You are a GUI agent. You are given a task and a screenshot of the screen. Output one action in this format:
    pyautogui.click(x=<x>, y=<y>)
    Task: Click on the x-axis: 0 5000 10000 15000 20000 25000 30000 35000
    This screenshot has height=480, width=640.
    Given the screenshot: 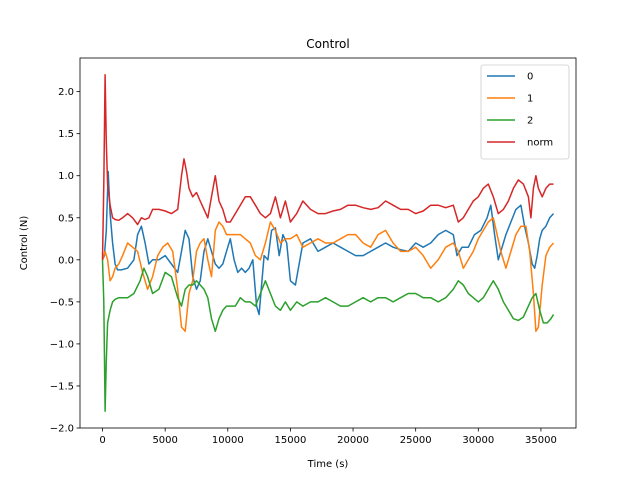 What is the action you would take?
    pyautogui.click(x=328, y=437)
    